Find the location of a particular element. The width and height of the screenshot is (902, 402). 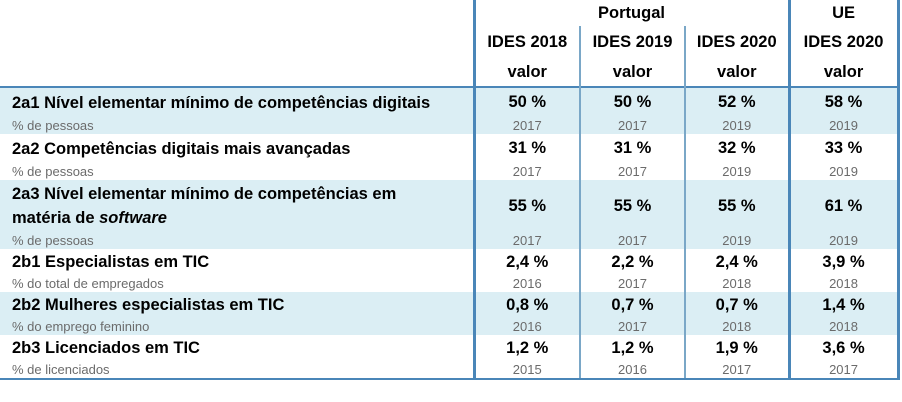

row-label-emphasis: software is located at coordinates (133, 218).